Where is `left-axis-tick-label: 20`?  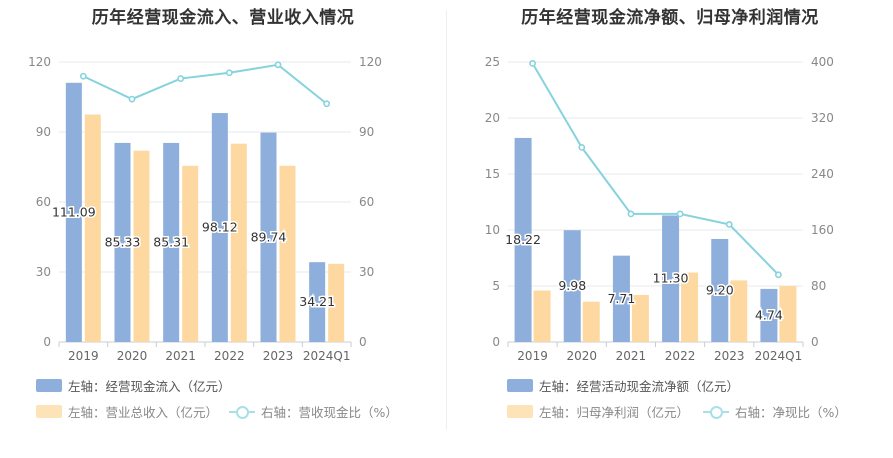
left-axis-tick-label: 20 is located at coordinates (492, 118).